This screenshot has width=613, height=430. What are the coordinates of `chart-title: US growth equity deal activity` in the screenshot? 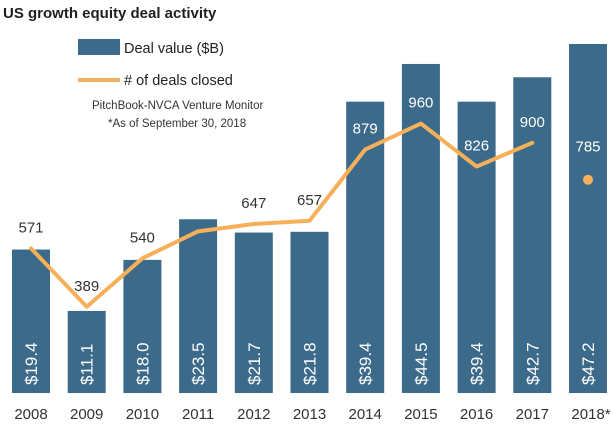 It's located at (110, 13).